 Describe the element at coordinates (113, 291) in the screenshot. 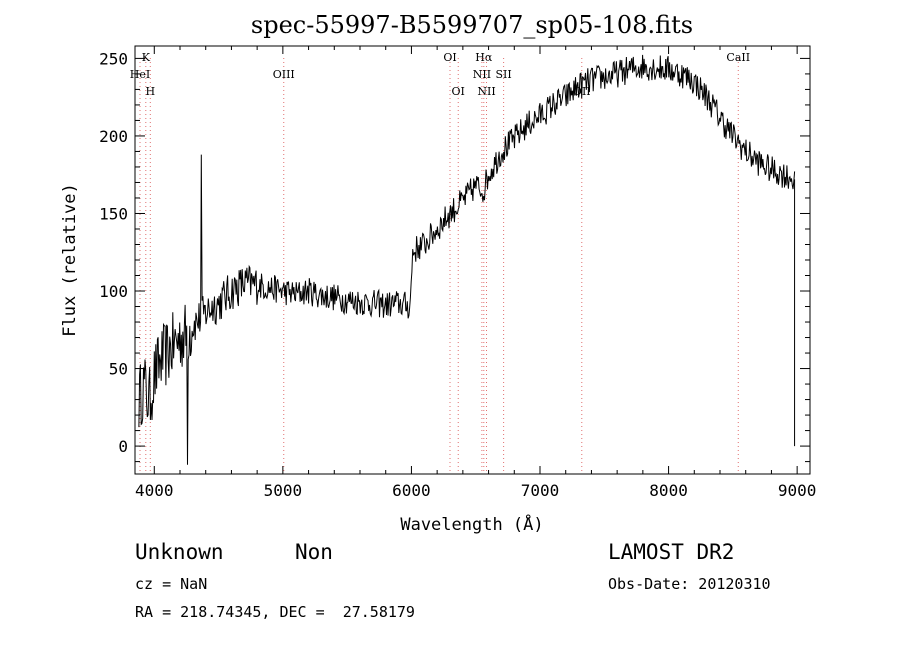

I see `y-tick-label: 100` at that location.